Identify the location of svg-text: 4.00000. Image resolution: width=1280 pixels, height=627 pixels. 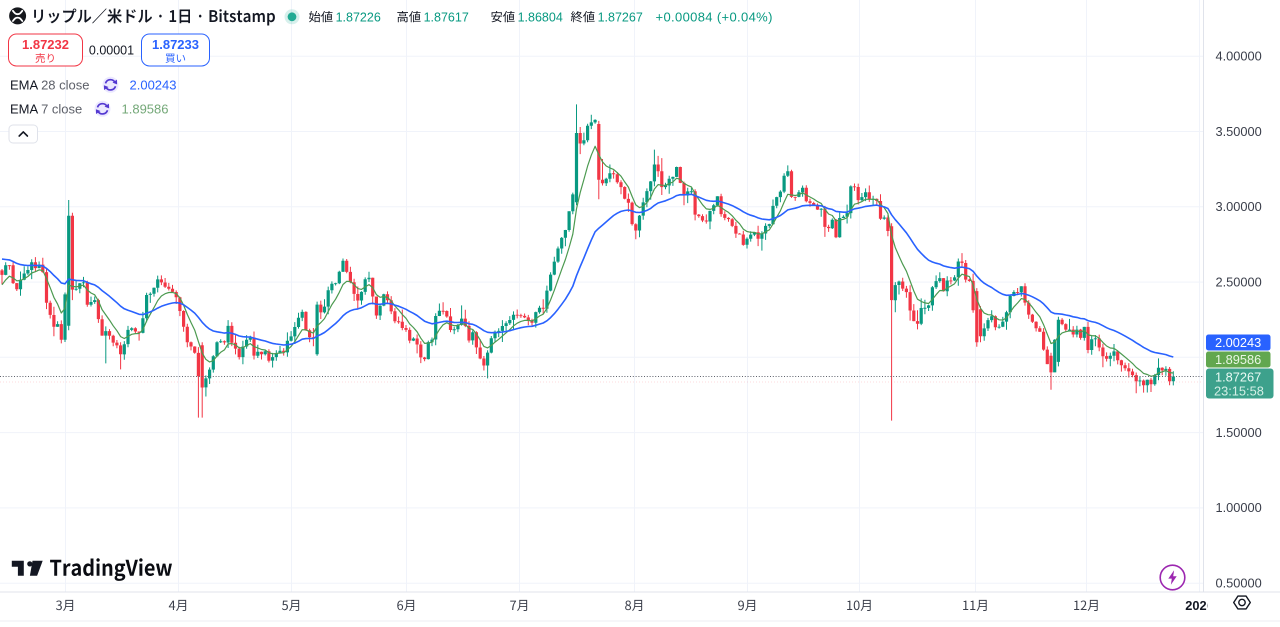
(1239, 56).